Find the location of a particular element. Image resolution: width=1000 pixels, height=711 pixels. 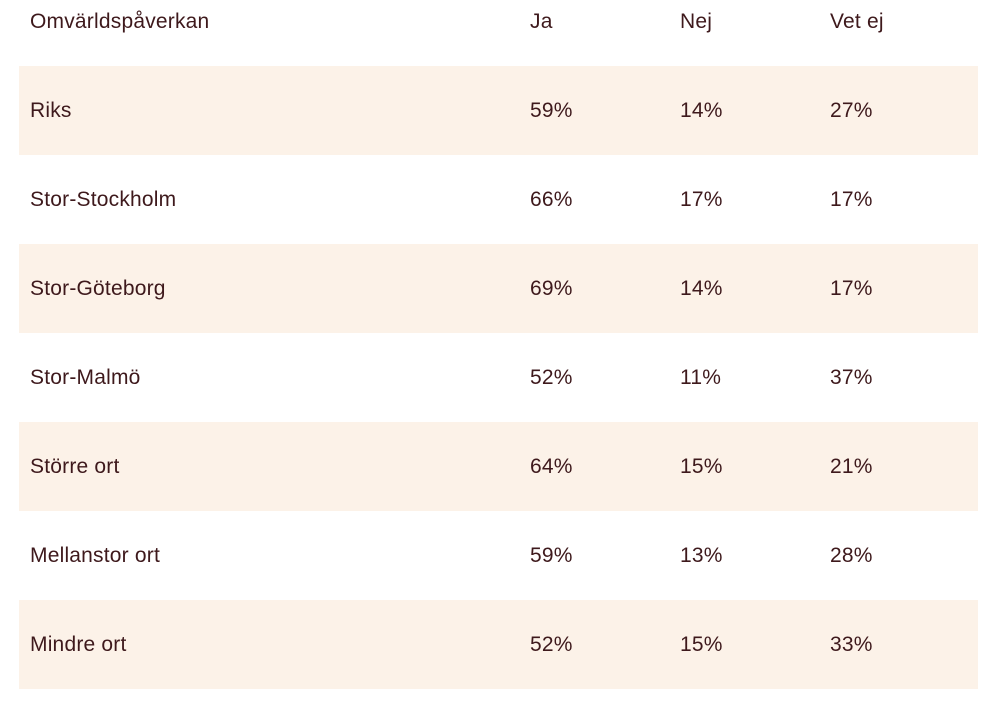

table-header-row: Omvärldspåverkan Ja Nej Vet ej is located at coordinates (498, 33).